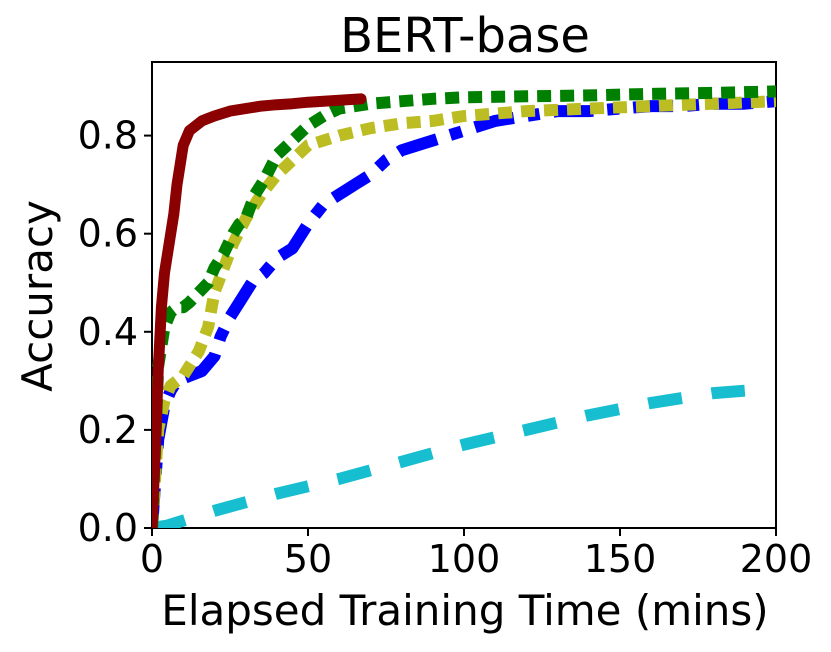 The height and width of the screenshot is (652, 831). I want to click on y-tick-label: 0.6, so click(108, 234).